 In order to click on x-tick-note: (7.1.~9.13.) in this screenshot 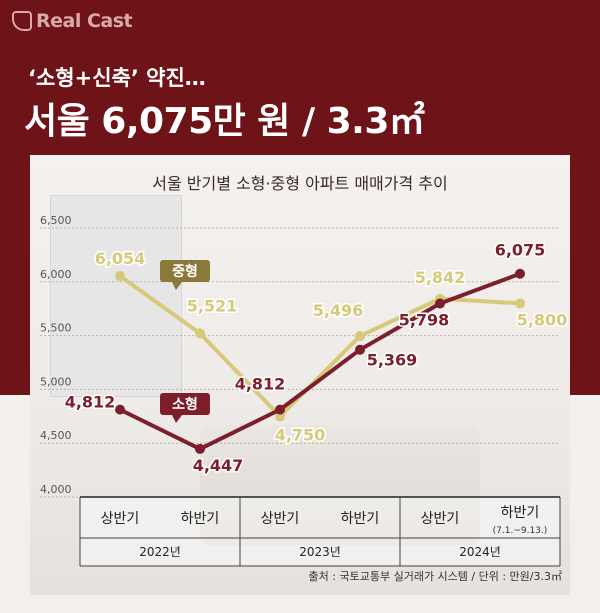, I will do `click(520, 531)`.